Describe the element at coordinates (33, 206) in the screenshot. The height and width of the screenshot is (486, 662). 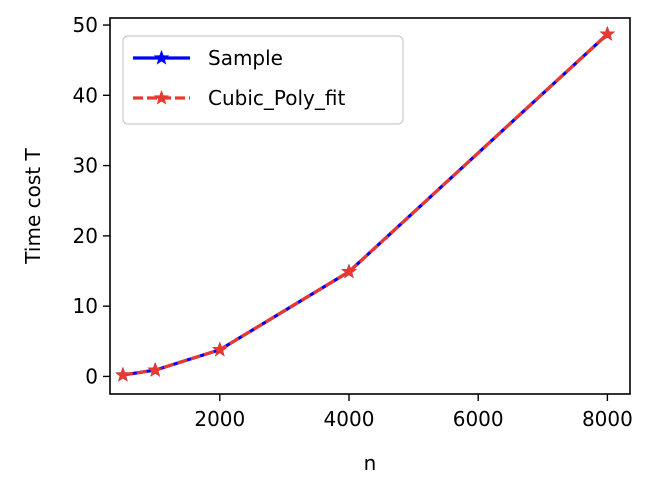
I see `y-axis-title: Time cost T` at that location.